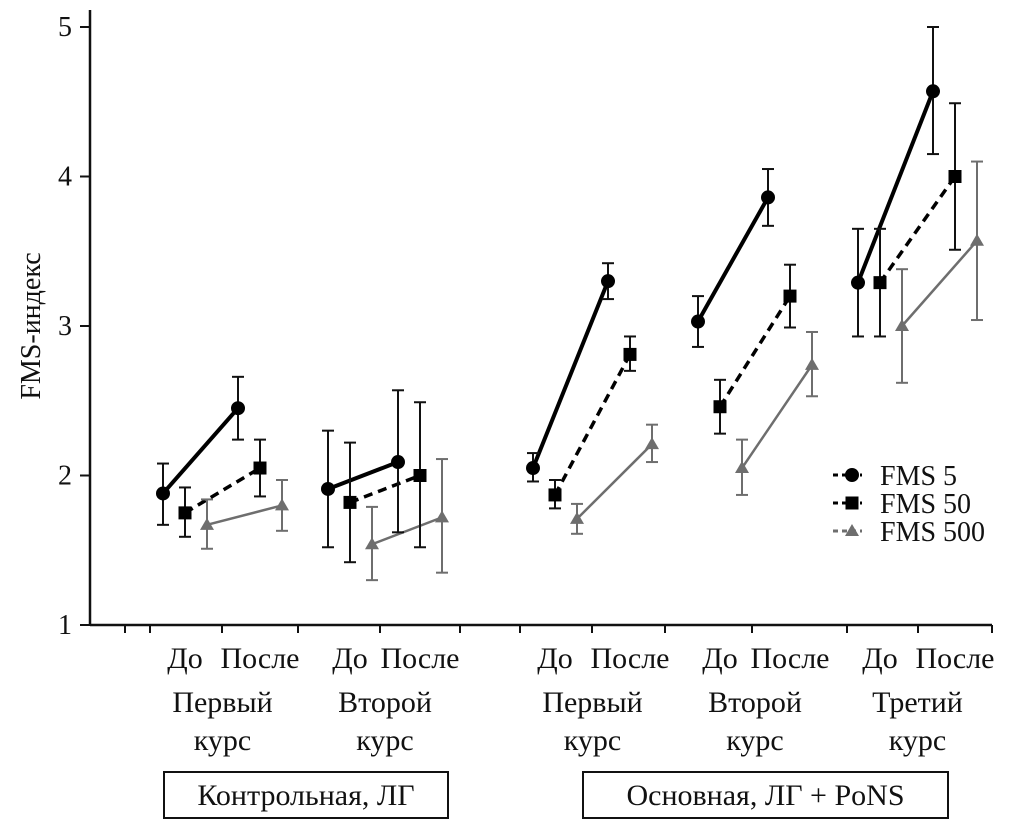 The width and height of the screenshot is (1015, 822). I want to click on y-tick-label: 5, so click(65, 27).